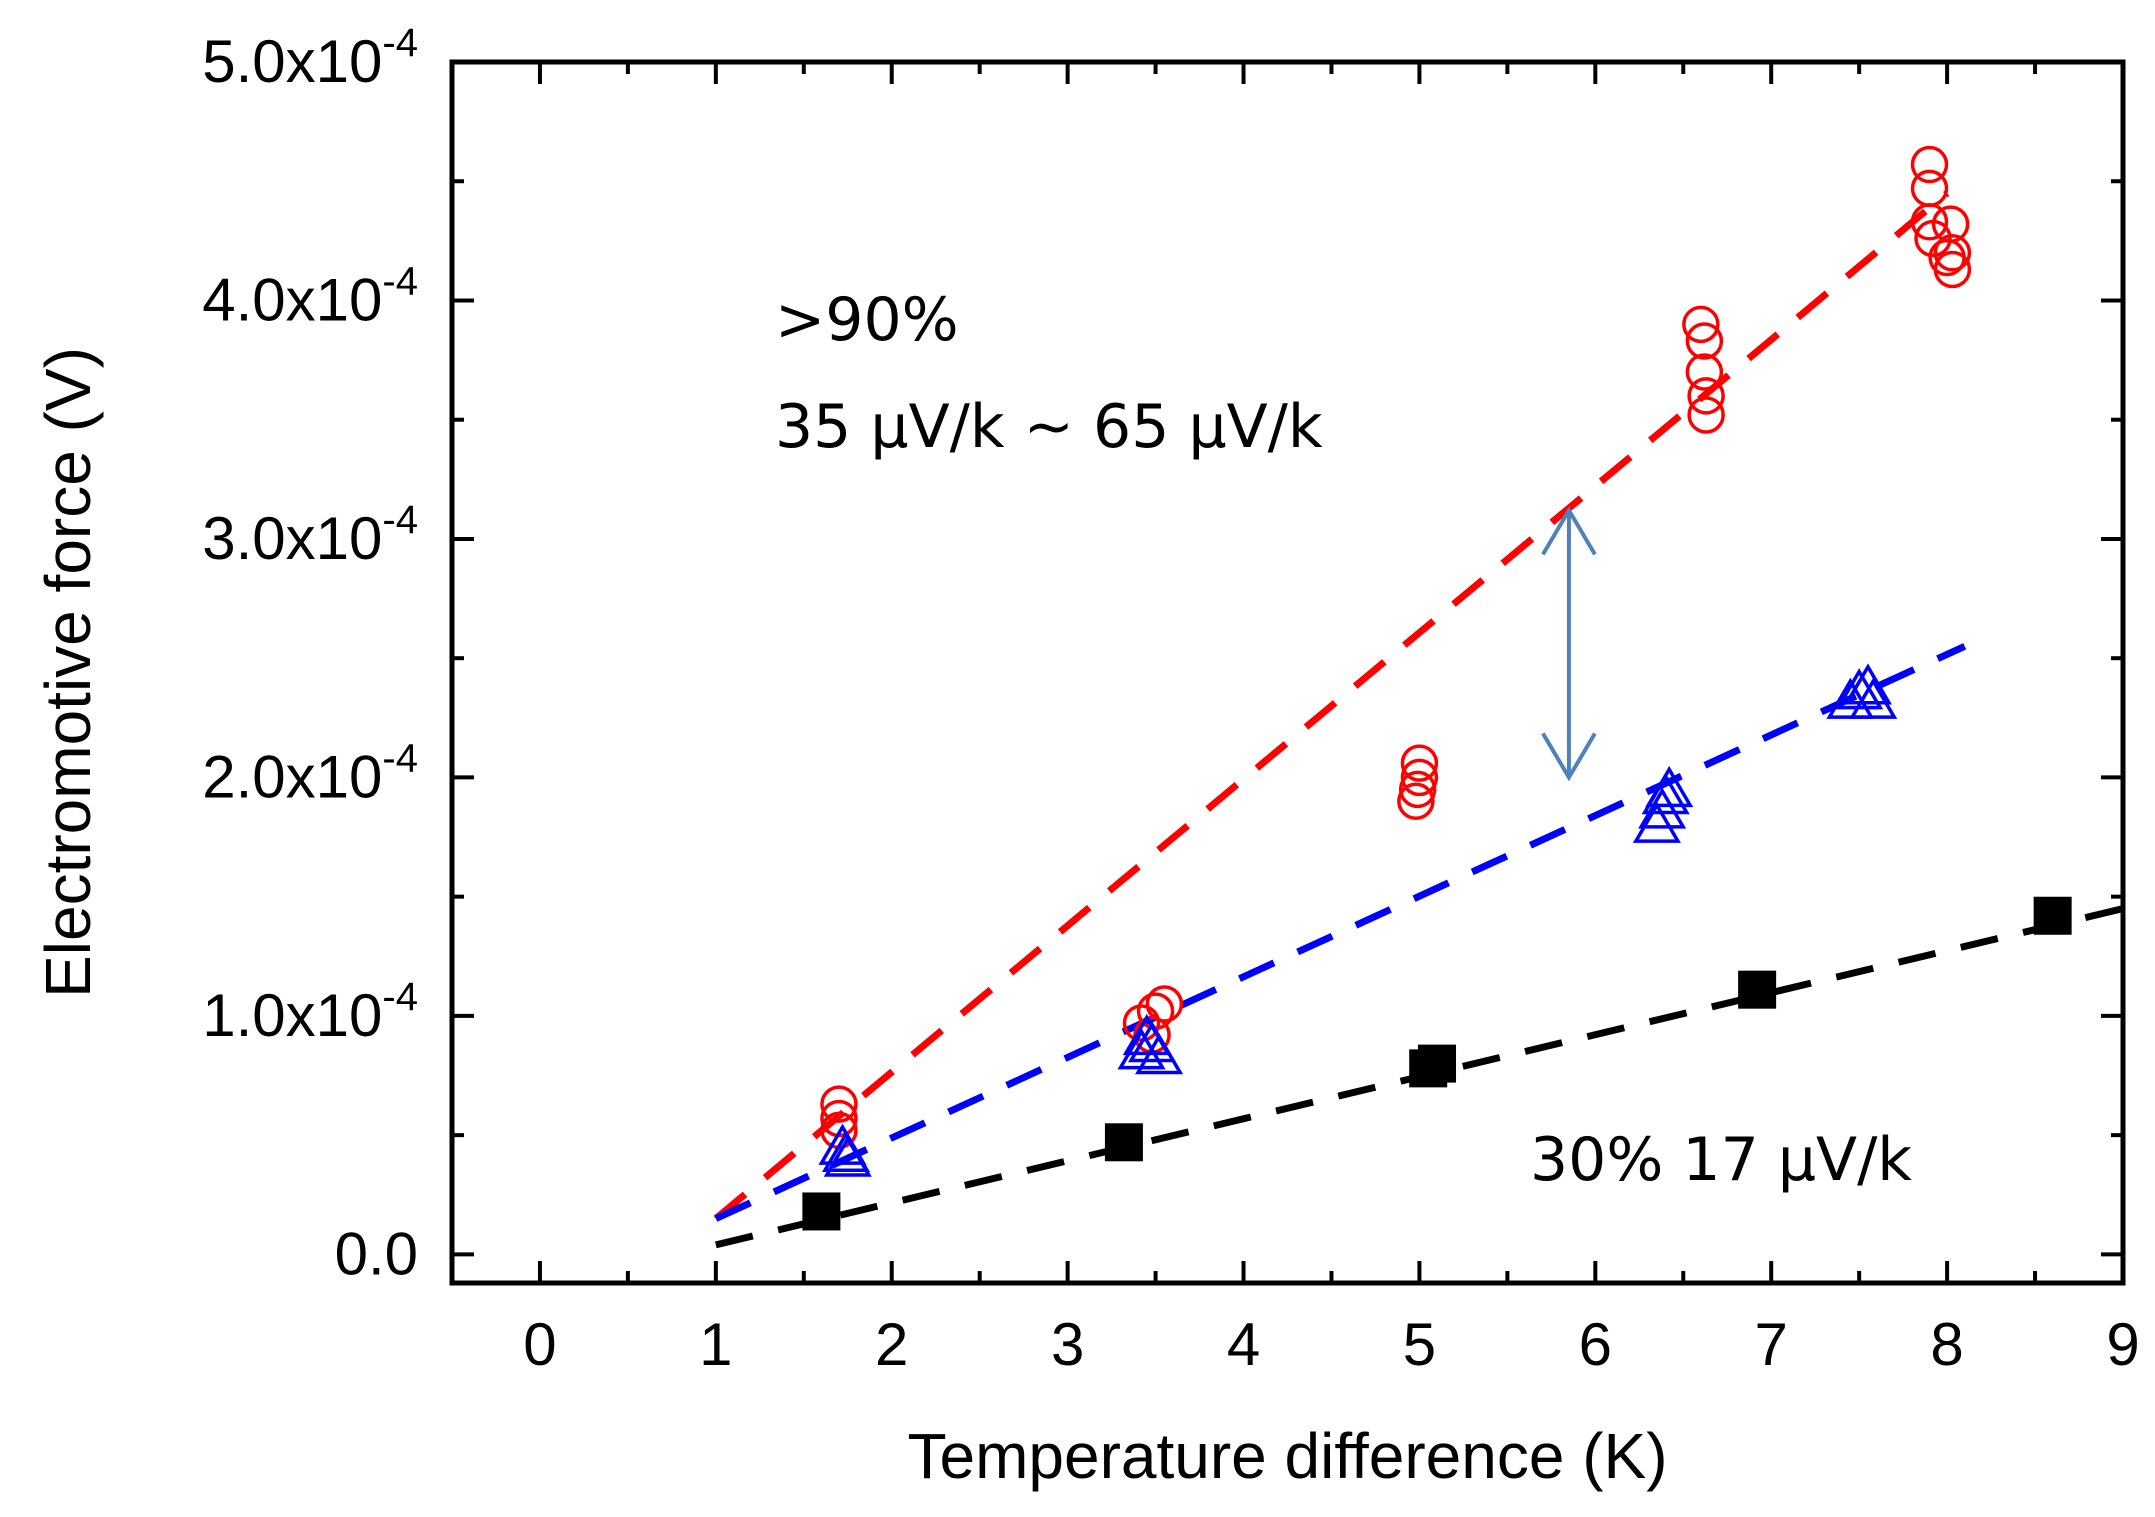 This screenshot has width=2155, height=1517. What do you see at coordinates (310, 296) in the screenshot?
I see `y-tick-label: 4.0x10⁻⁴` at bounding box center [310, 296].